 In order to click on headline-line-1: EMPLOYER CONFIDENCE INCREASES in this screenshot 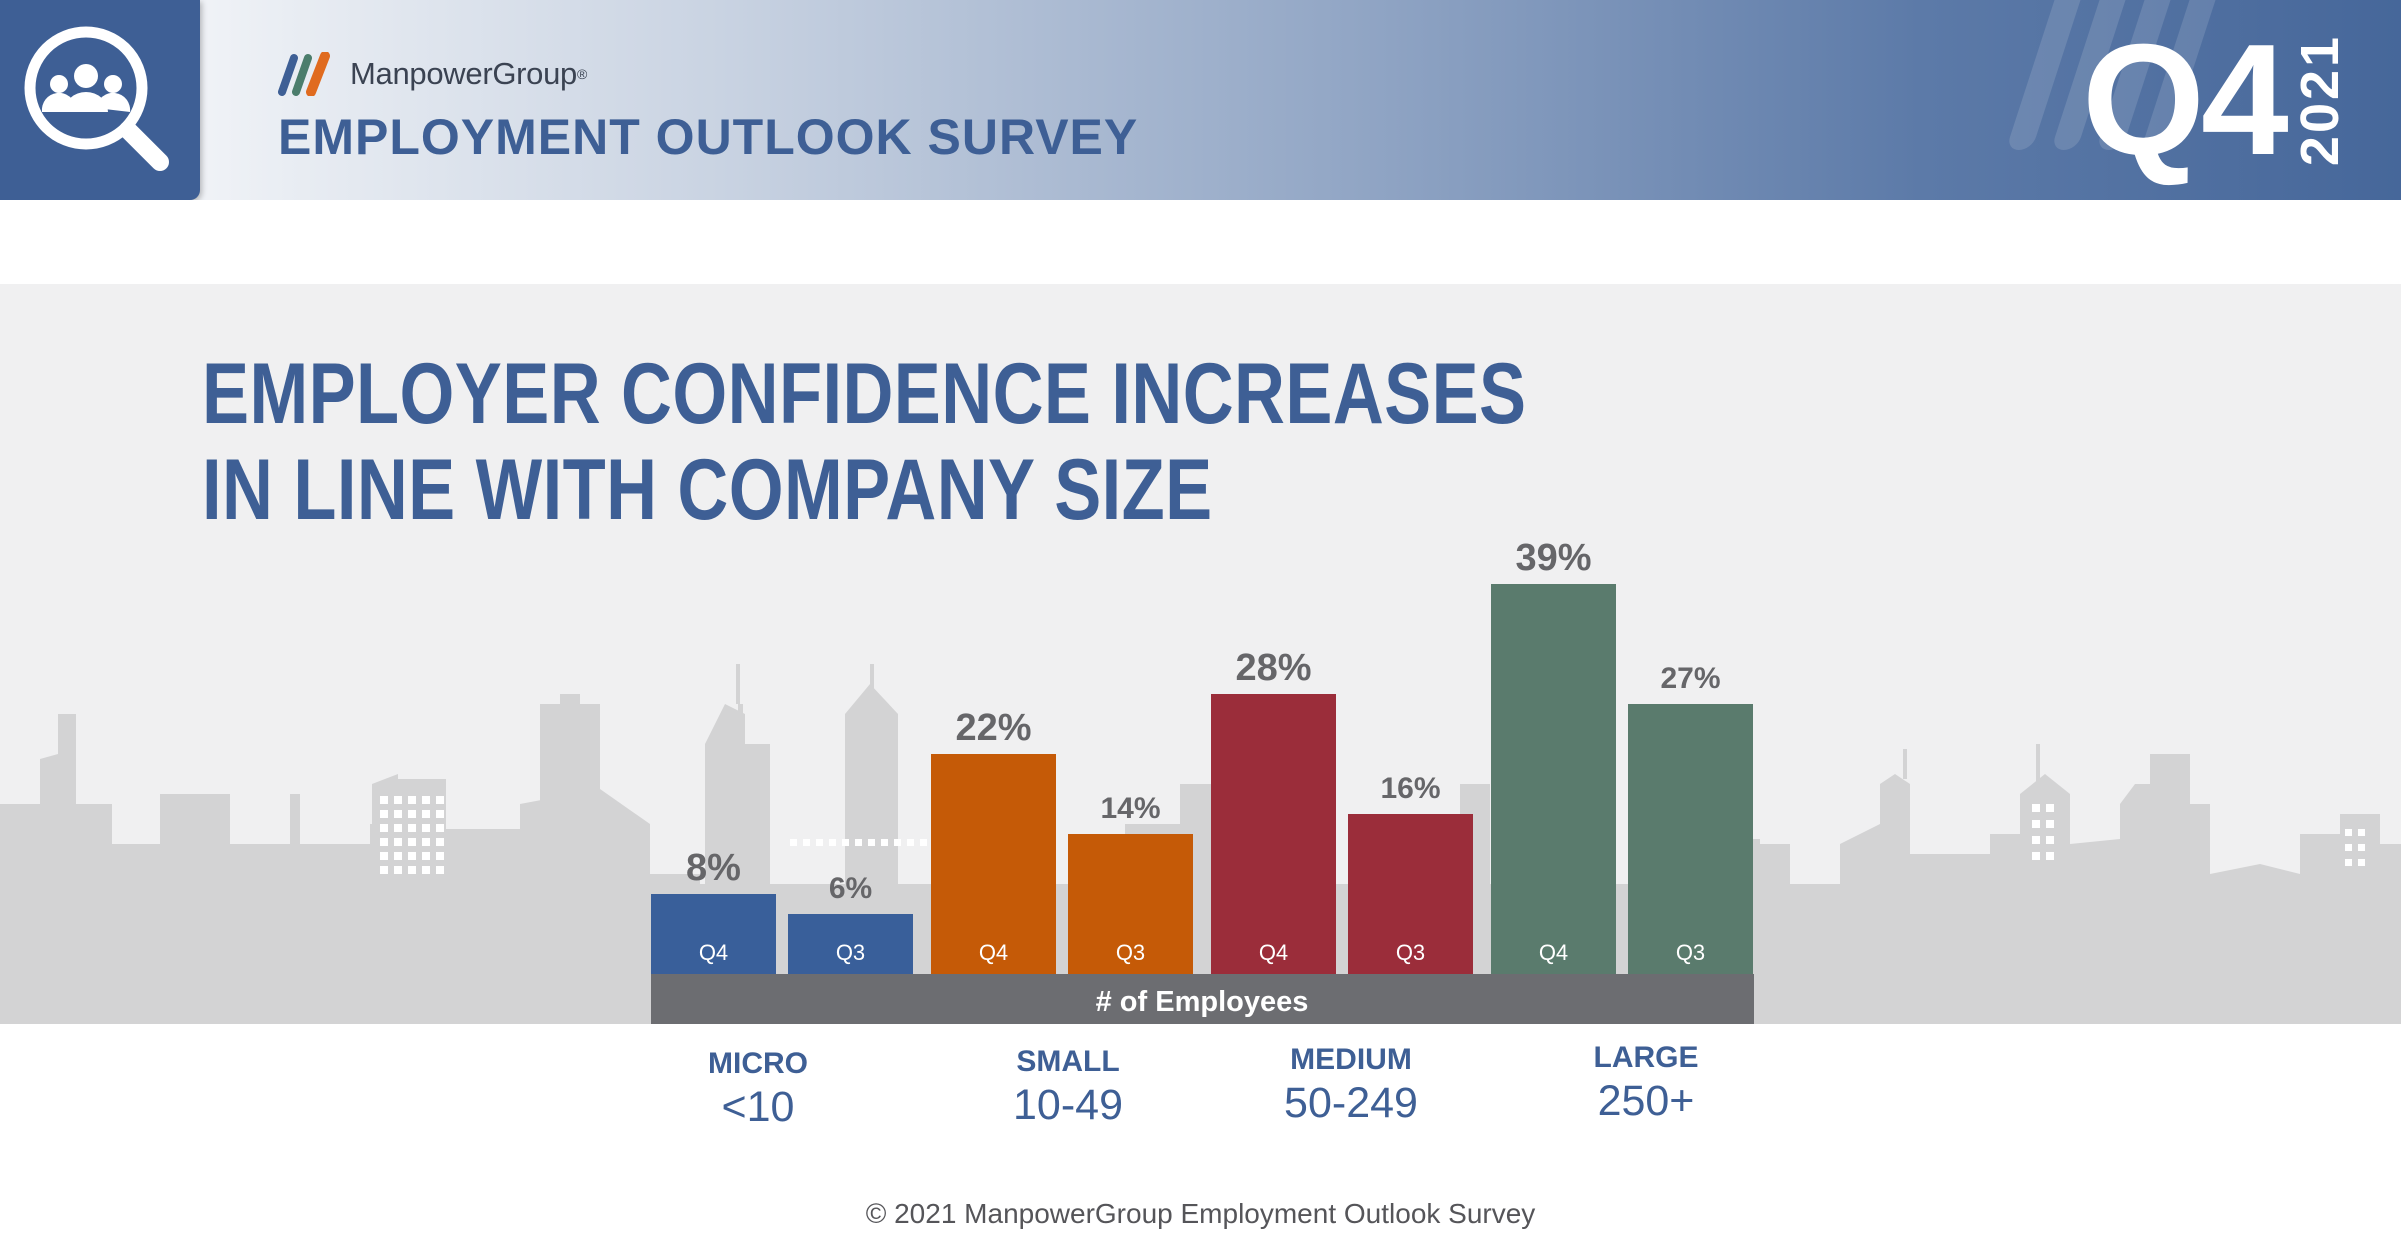, I will do `click(864, 394)`.